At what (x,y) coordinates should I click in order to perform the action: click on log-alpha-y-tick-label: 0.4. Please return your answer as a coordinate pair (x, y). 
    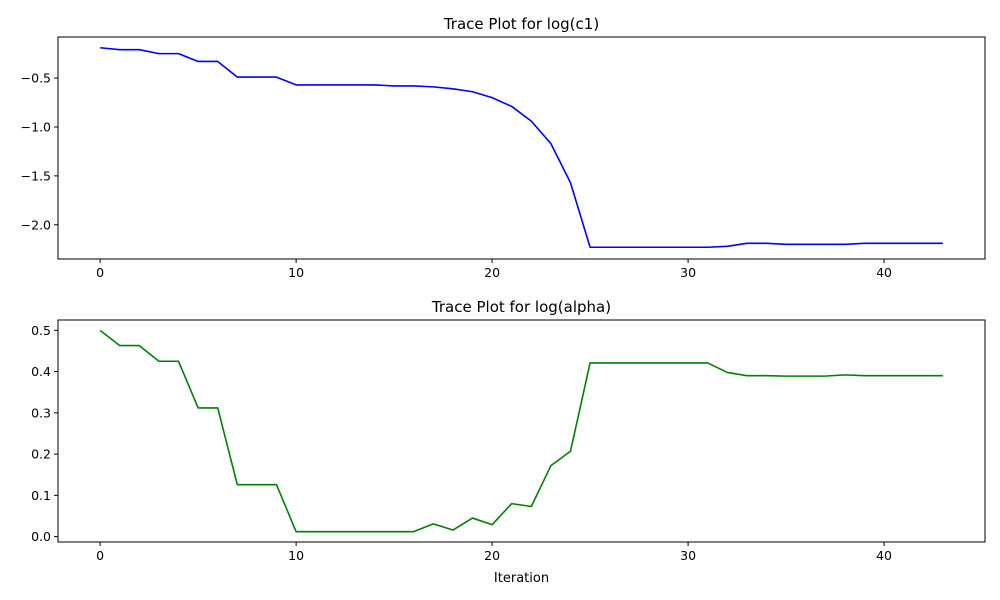
    Looking at the image, I should click on (41, 371).